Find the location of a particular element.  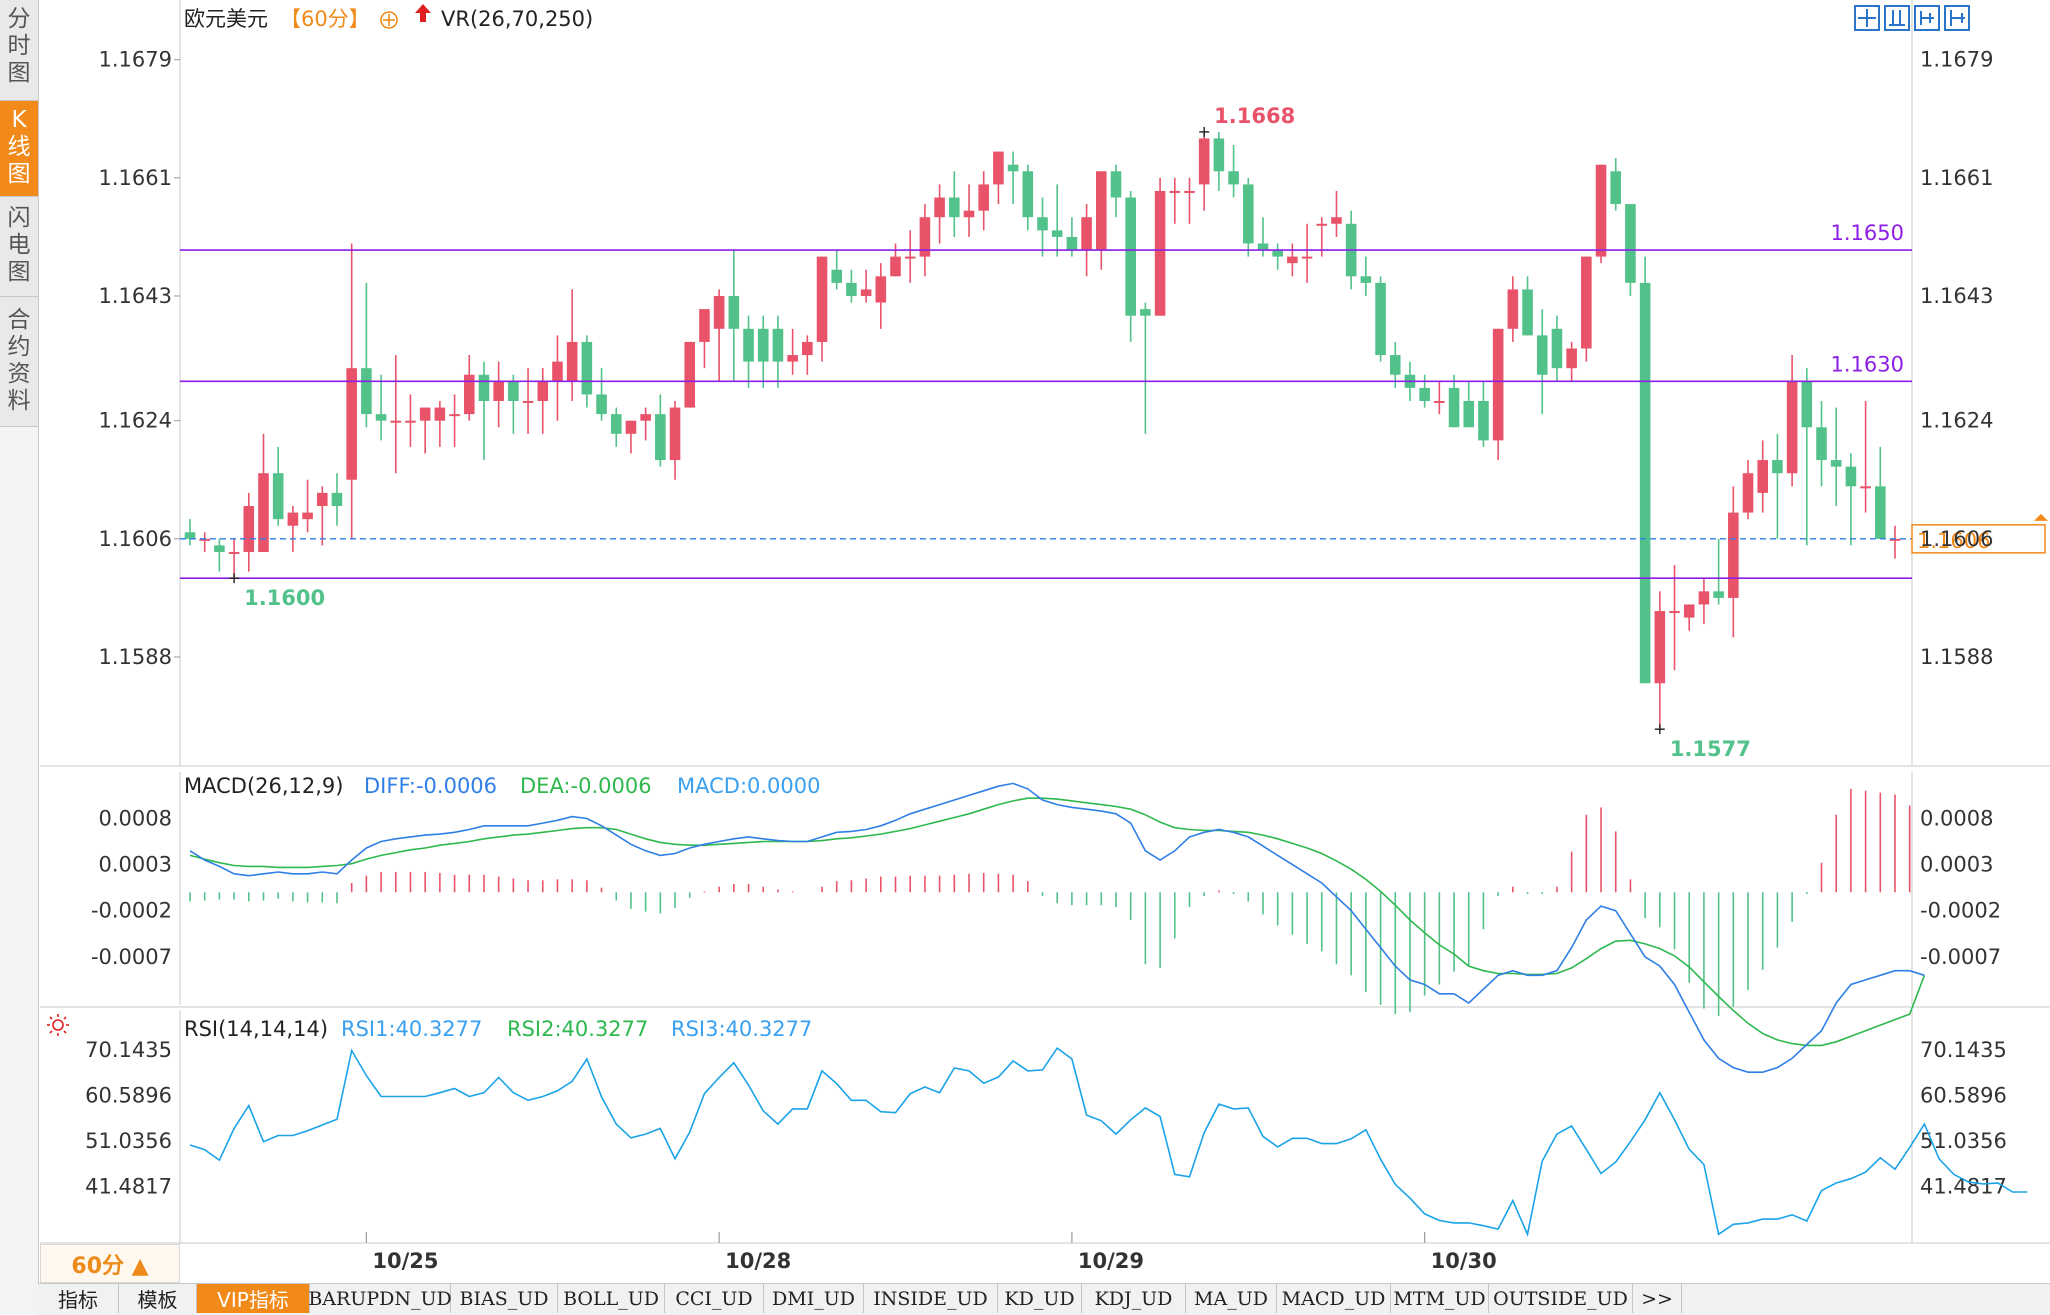

tab-boll-ud: BOLL_UD is located at coordinates (611, 1298).